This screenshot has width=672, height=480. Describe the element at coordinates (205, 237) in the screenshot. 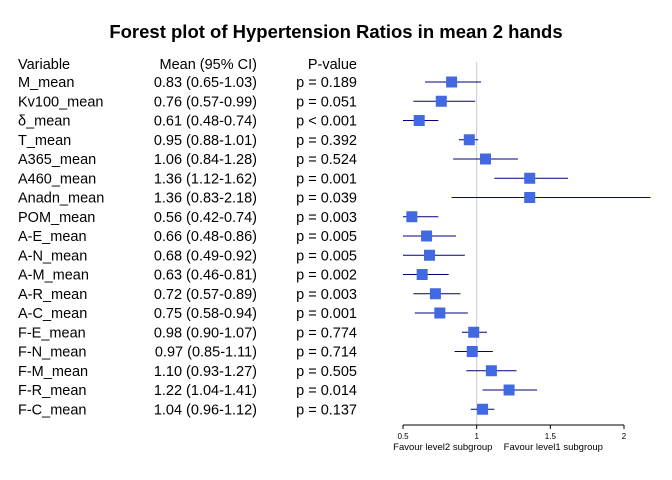

I see `row-mean-ci: 0.66 (0.48-0.86)` at that location.